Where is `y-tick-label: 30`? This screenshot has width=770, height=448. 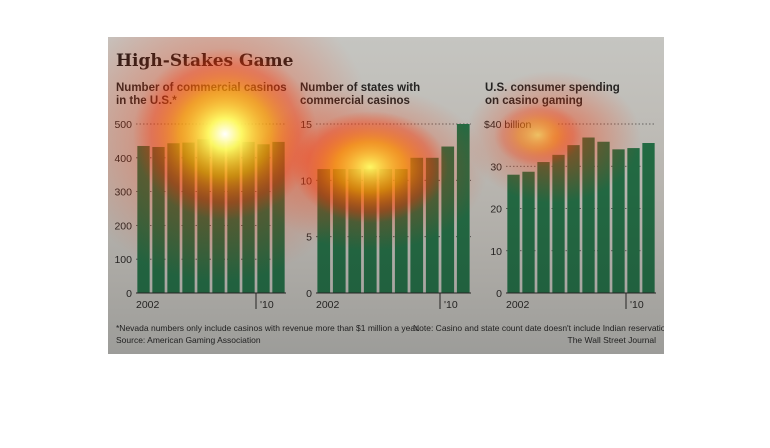 y-tick-label: 30 is located at coordinates (496, 167).